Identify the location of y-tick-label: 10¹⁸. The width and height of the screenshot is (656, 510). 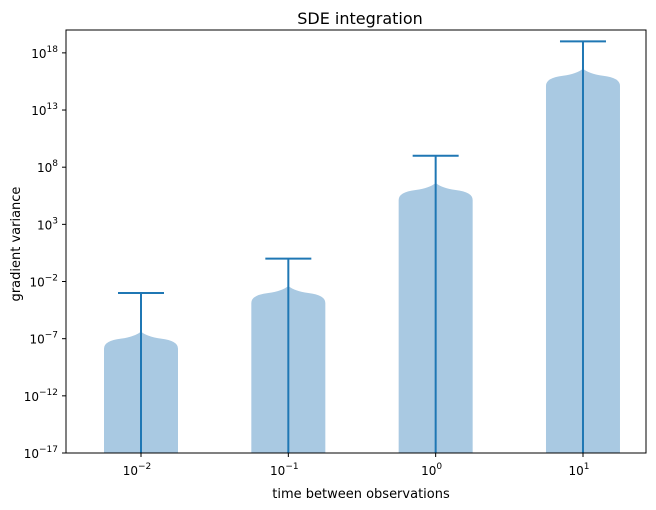
(44, 53).